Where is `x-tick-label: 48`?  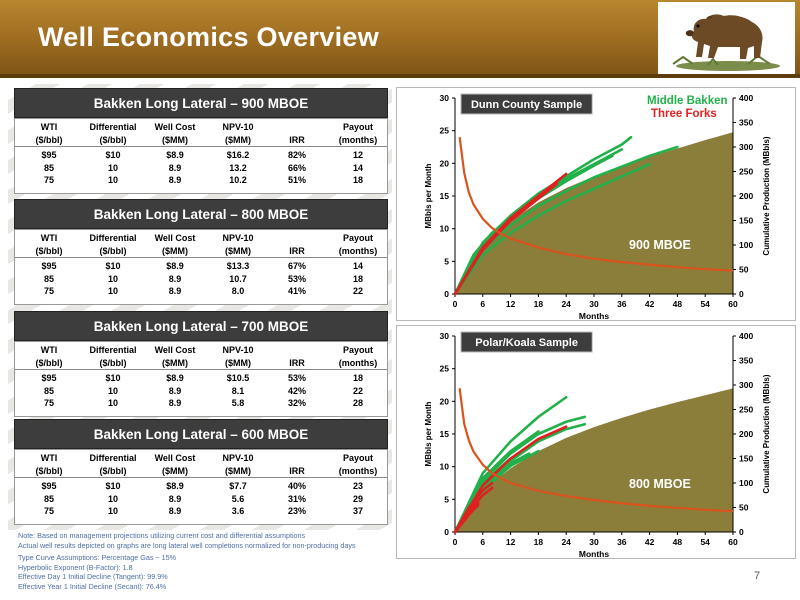 x-tick-label: 48 is located at coordinates (678, 542).